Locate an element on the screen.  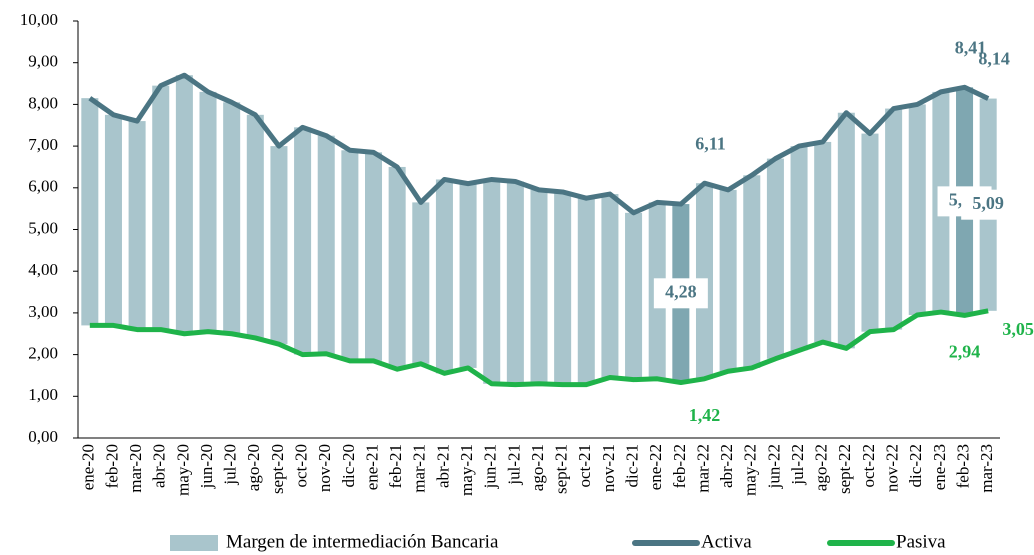
x-tick-label: ene-23 is located at coordinates (939, 467).